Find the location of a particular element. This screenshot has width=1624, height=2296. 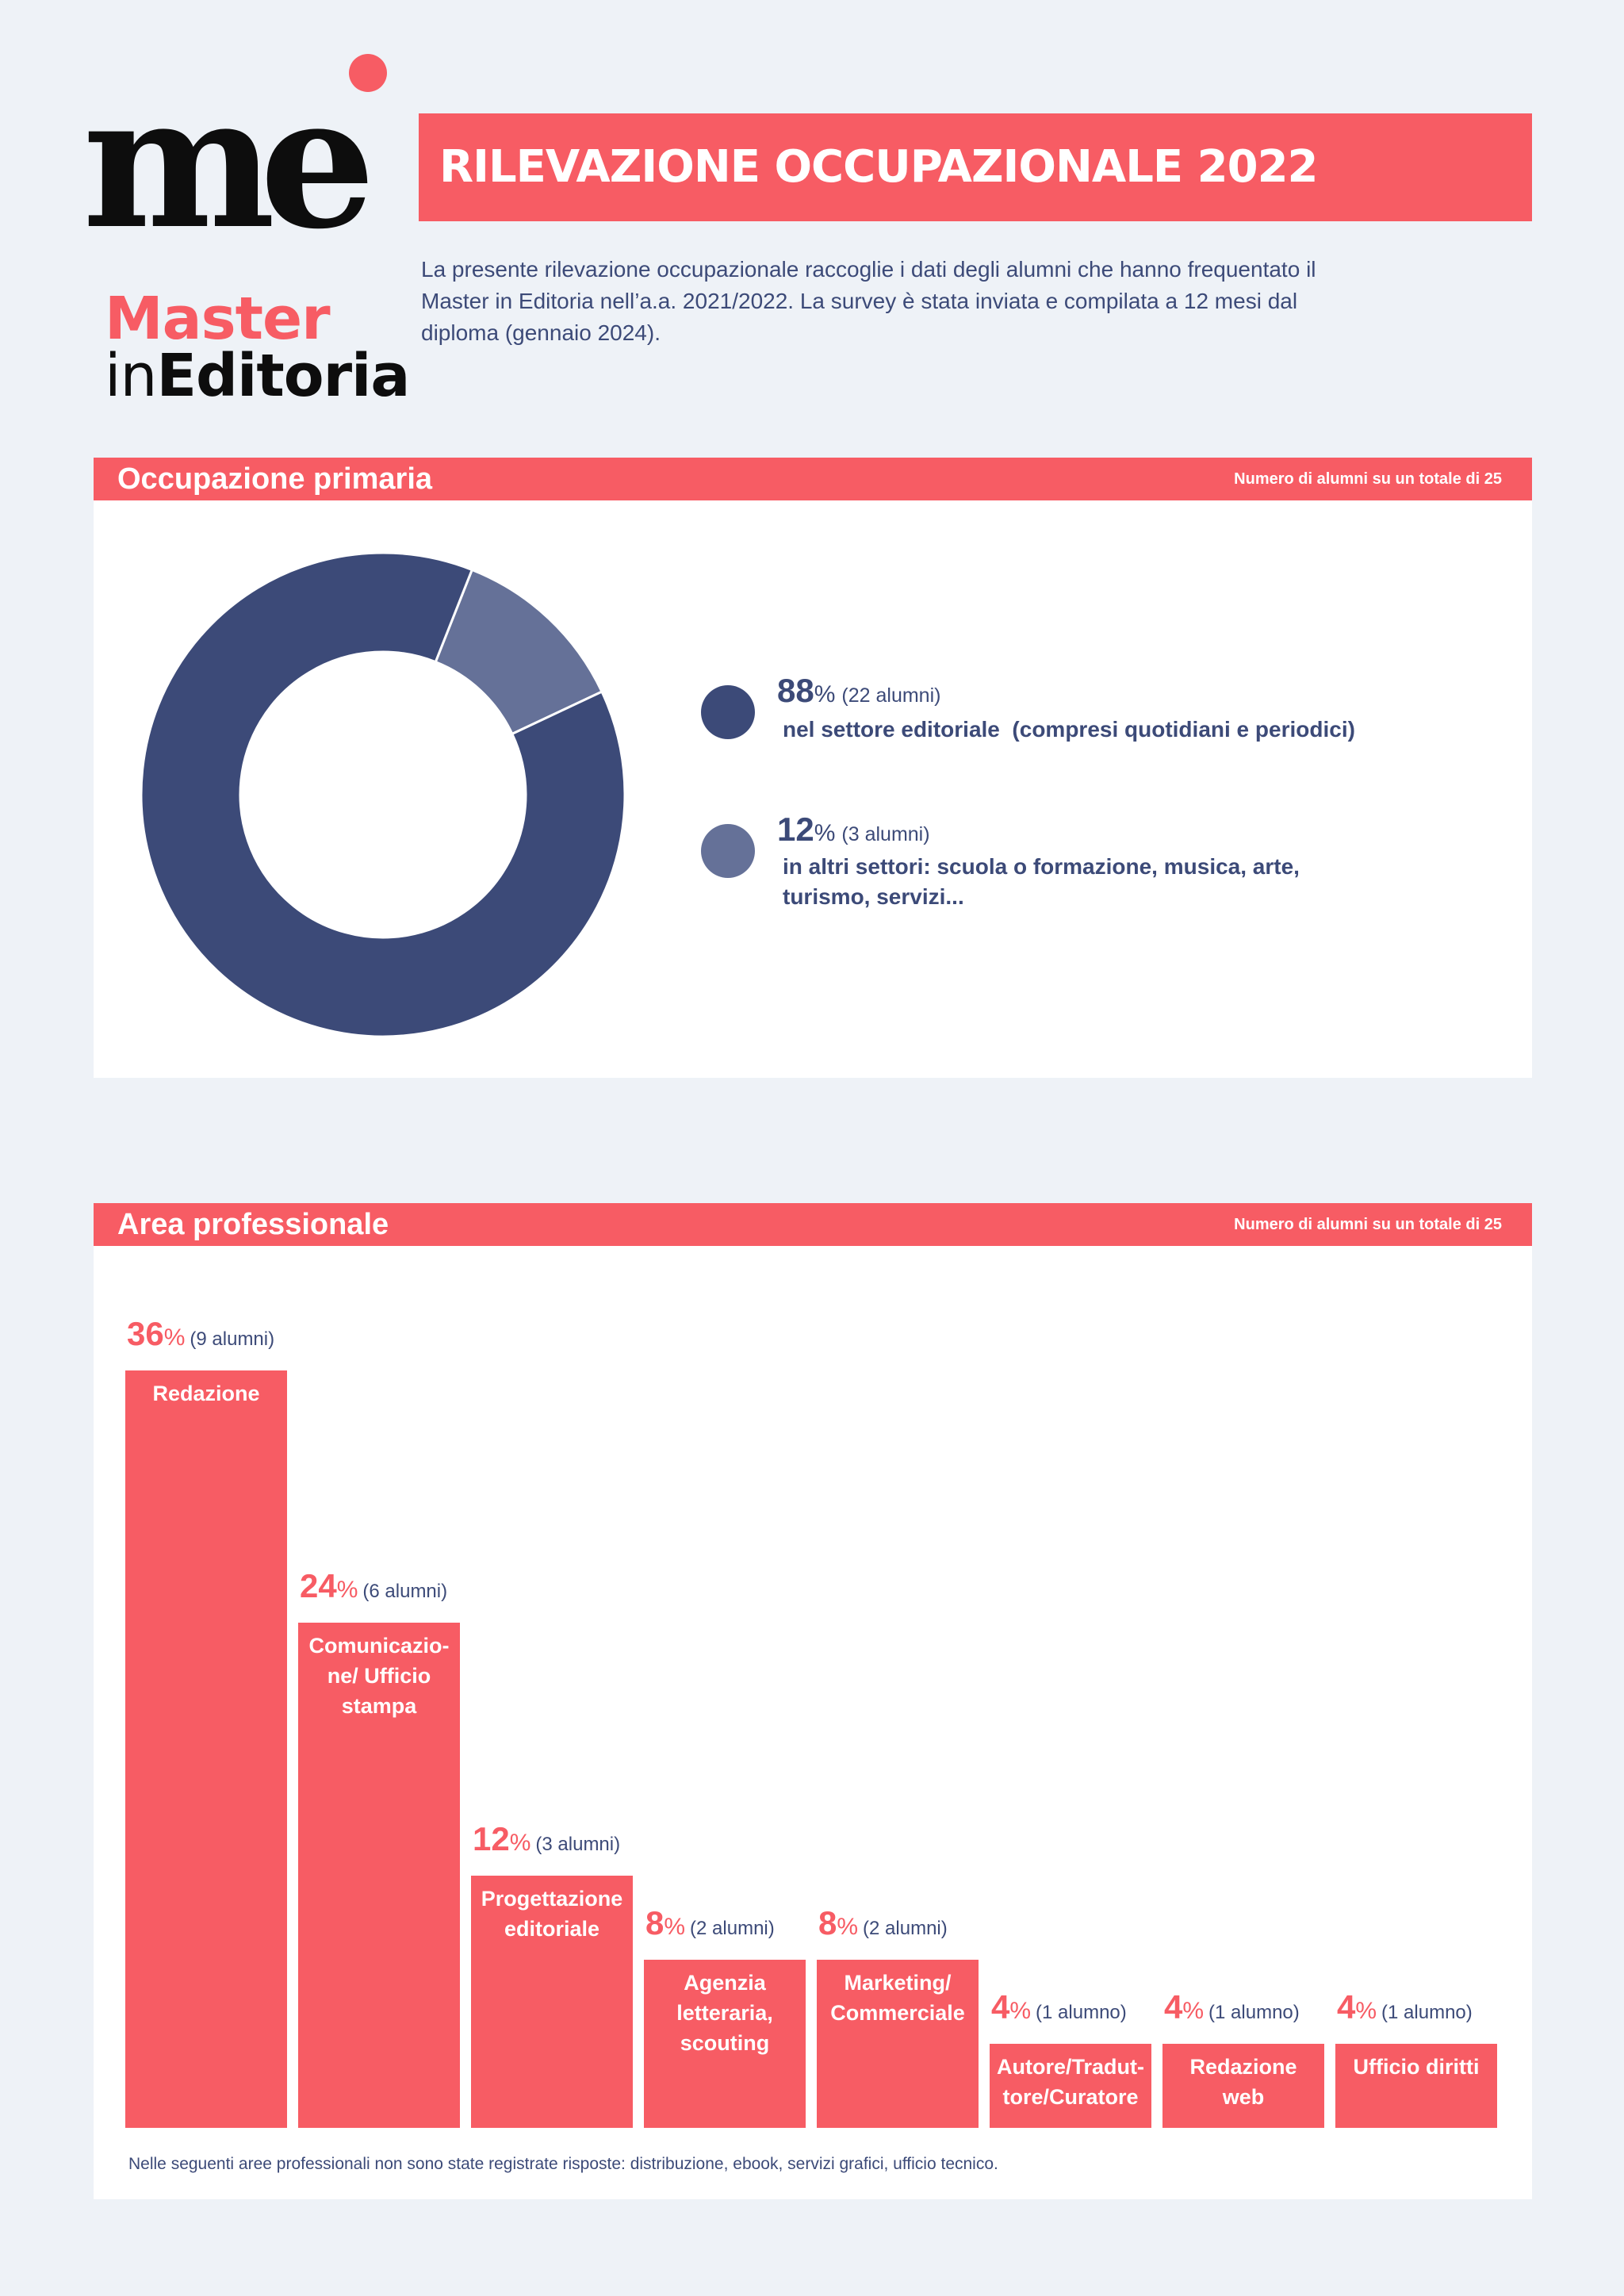

bar-value-number: 36 is located at coordinates (145, 1333).